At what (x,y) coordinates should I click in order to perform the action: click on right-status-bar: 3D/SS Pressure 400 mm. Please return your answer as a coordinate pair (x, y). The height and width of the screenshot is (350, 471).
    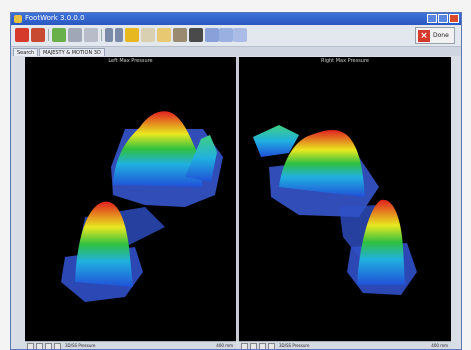
    Looking at the image, I should click on (345, 345).